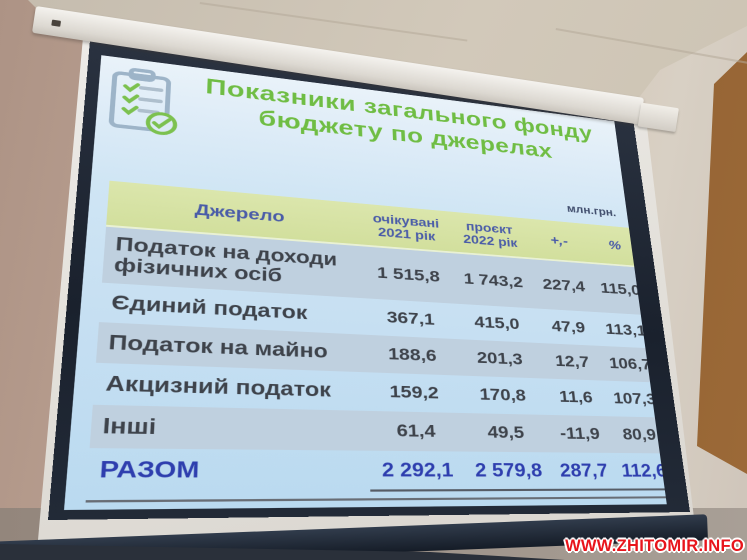 Image resolution: width=747 pixels, height=560 pixels. I want to click on totals-row: РАЗОМ 2 292,1 2 579,8 287,7 112,6, so click(376, 475).